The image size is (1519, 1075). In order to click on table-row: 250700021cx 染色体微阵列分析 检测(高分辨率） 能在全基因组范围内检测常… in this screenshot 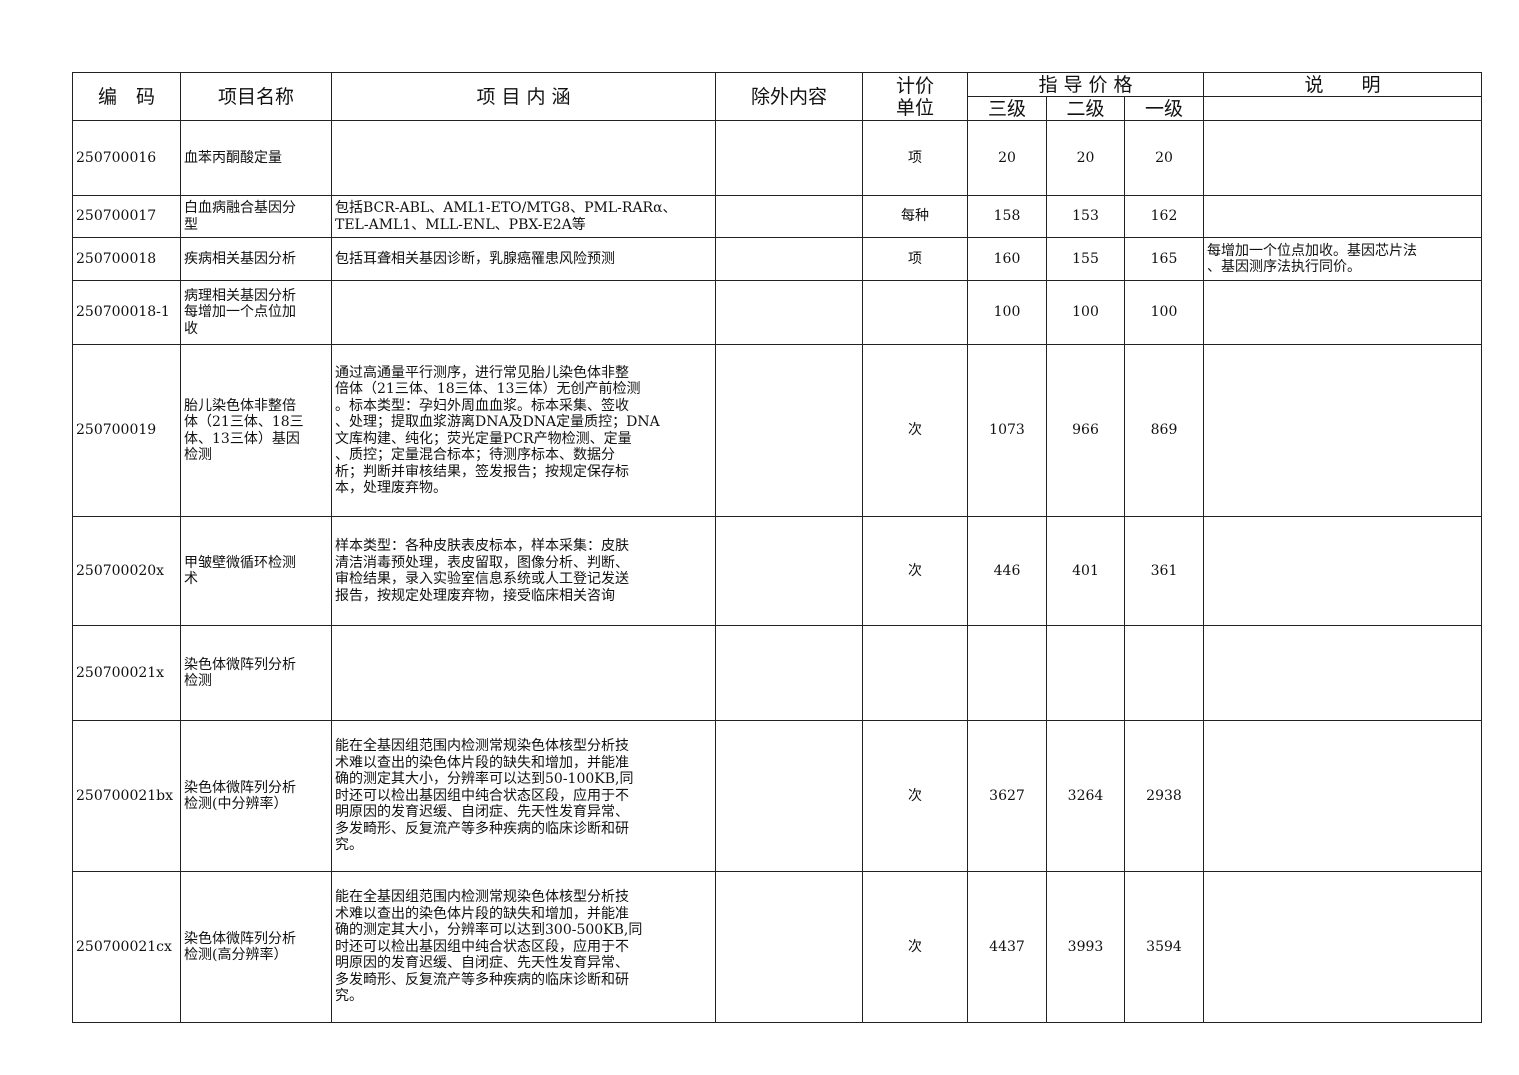, I will do `click(777, 947)`.